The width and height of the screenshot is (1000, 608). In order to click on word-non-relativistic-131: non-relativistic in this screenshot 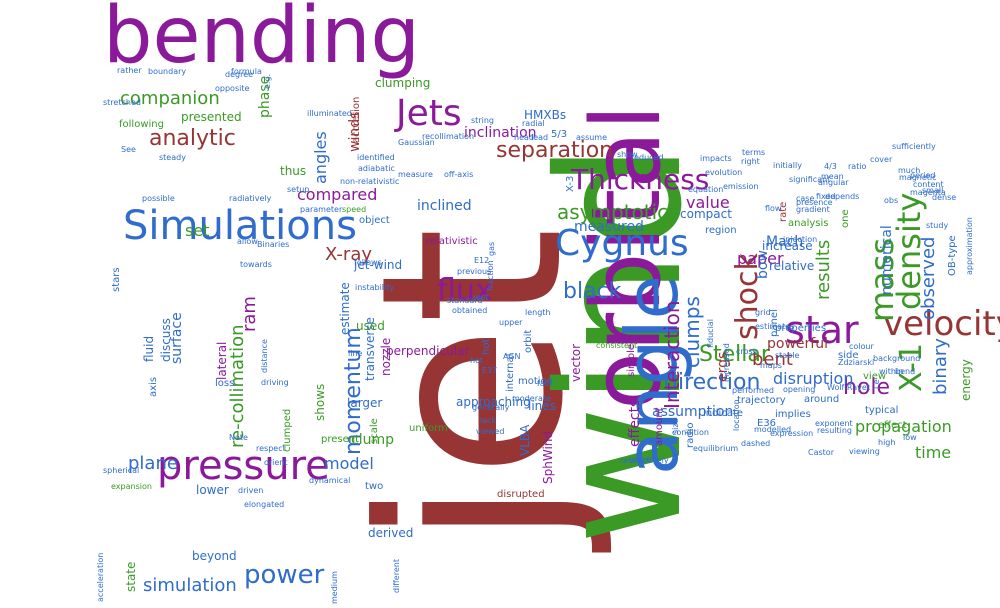, I will do `click(370, 181)`.